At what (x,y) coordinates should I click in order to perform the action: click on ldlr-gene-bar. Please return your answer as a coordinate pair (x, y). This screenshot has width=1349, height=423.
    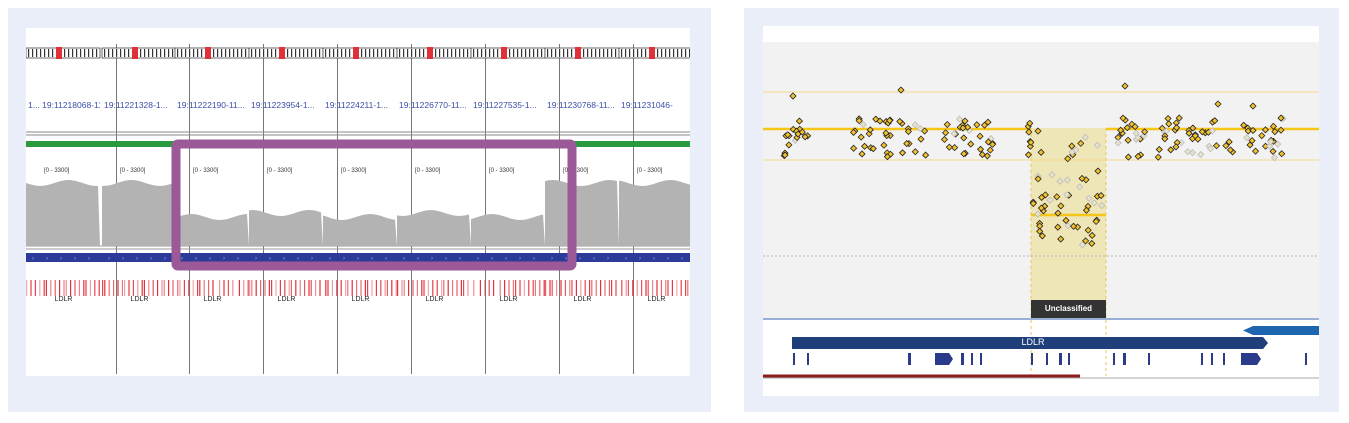
    Looking at the image, I should click on (1030, 343).